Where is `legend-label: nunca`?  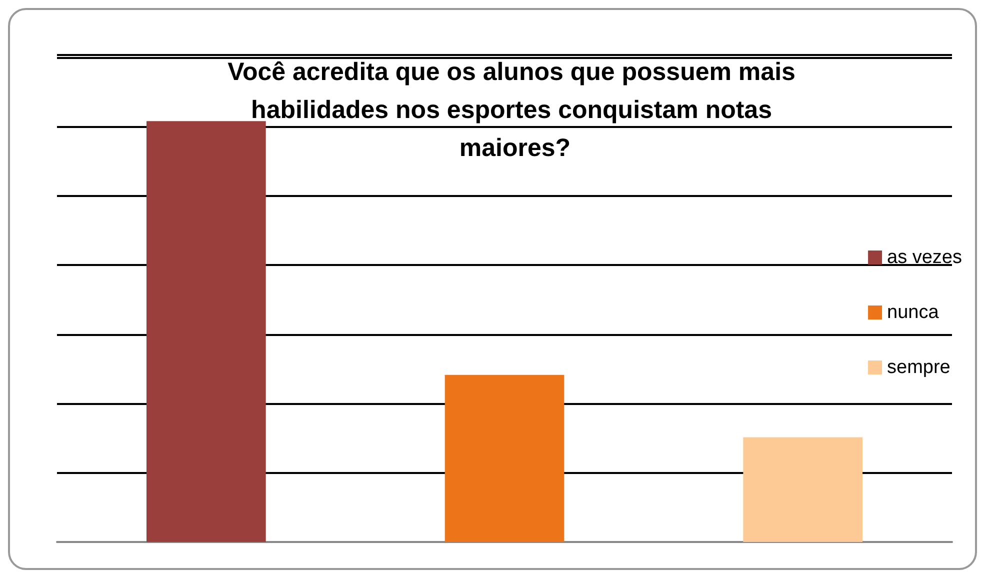
legend-label: nunca is located at coordinates (913, 312).